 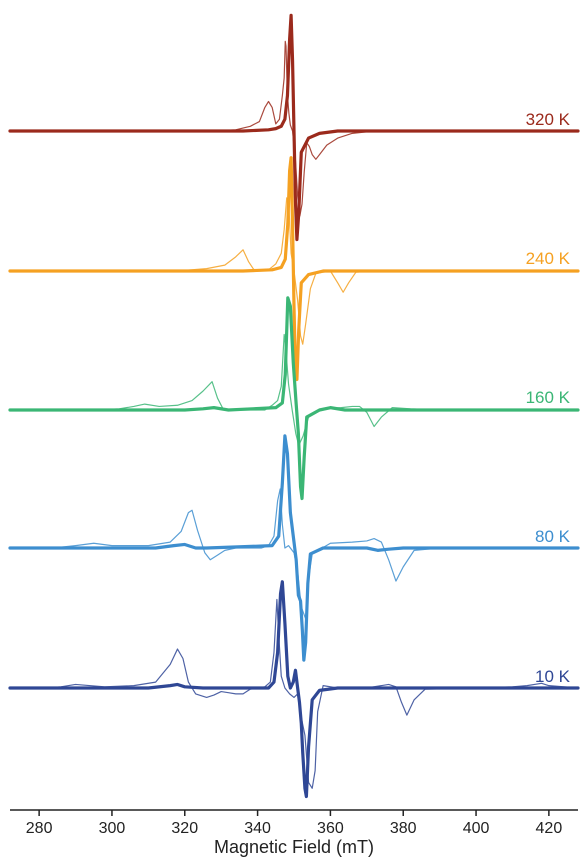 I want to click on x-tick-label: 420, so click(x=549, y=828).